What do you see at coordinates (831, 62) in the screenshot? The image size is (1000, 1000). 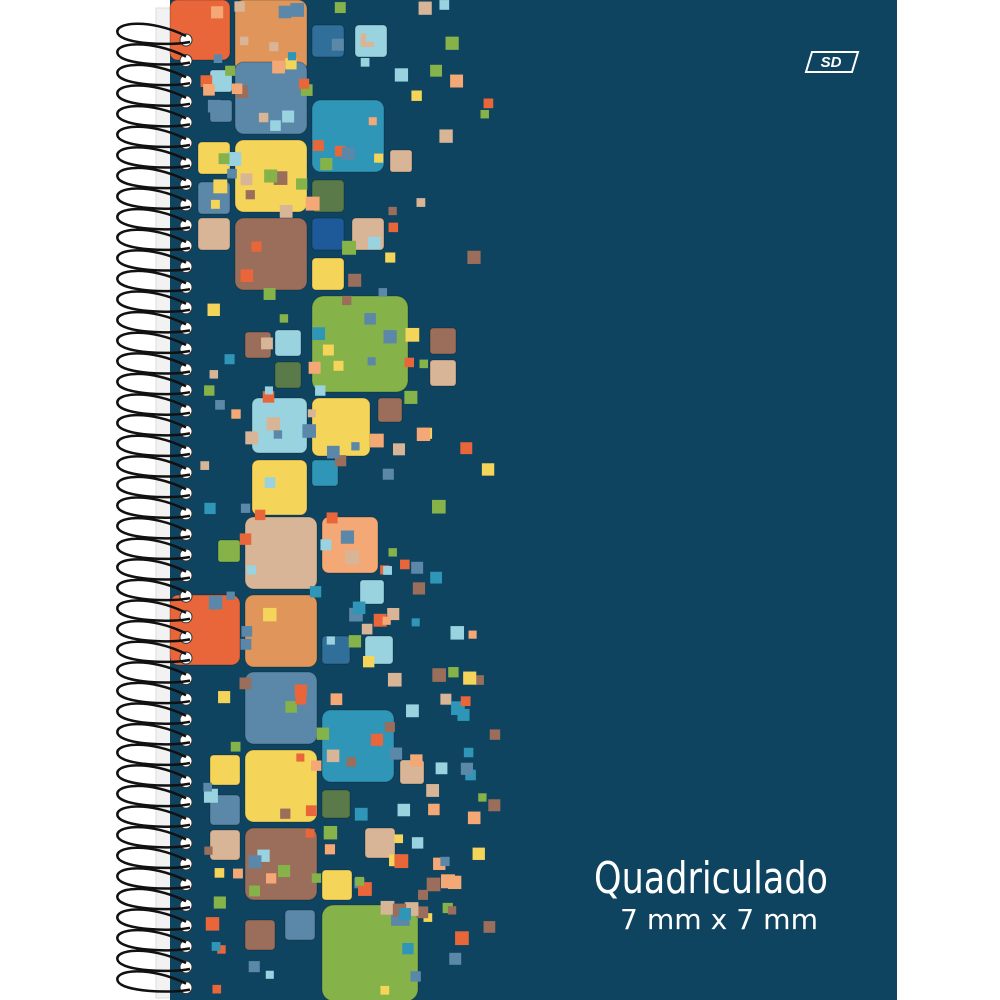 I see `logo-text: SD` at bounding box center [831, 62].